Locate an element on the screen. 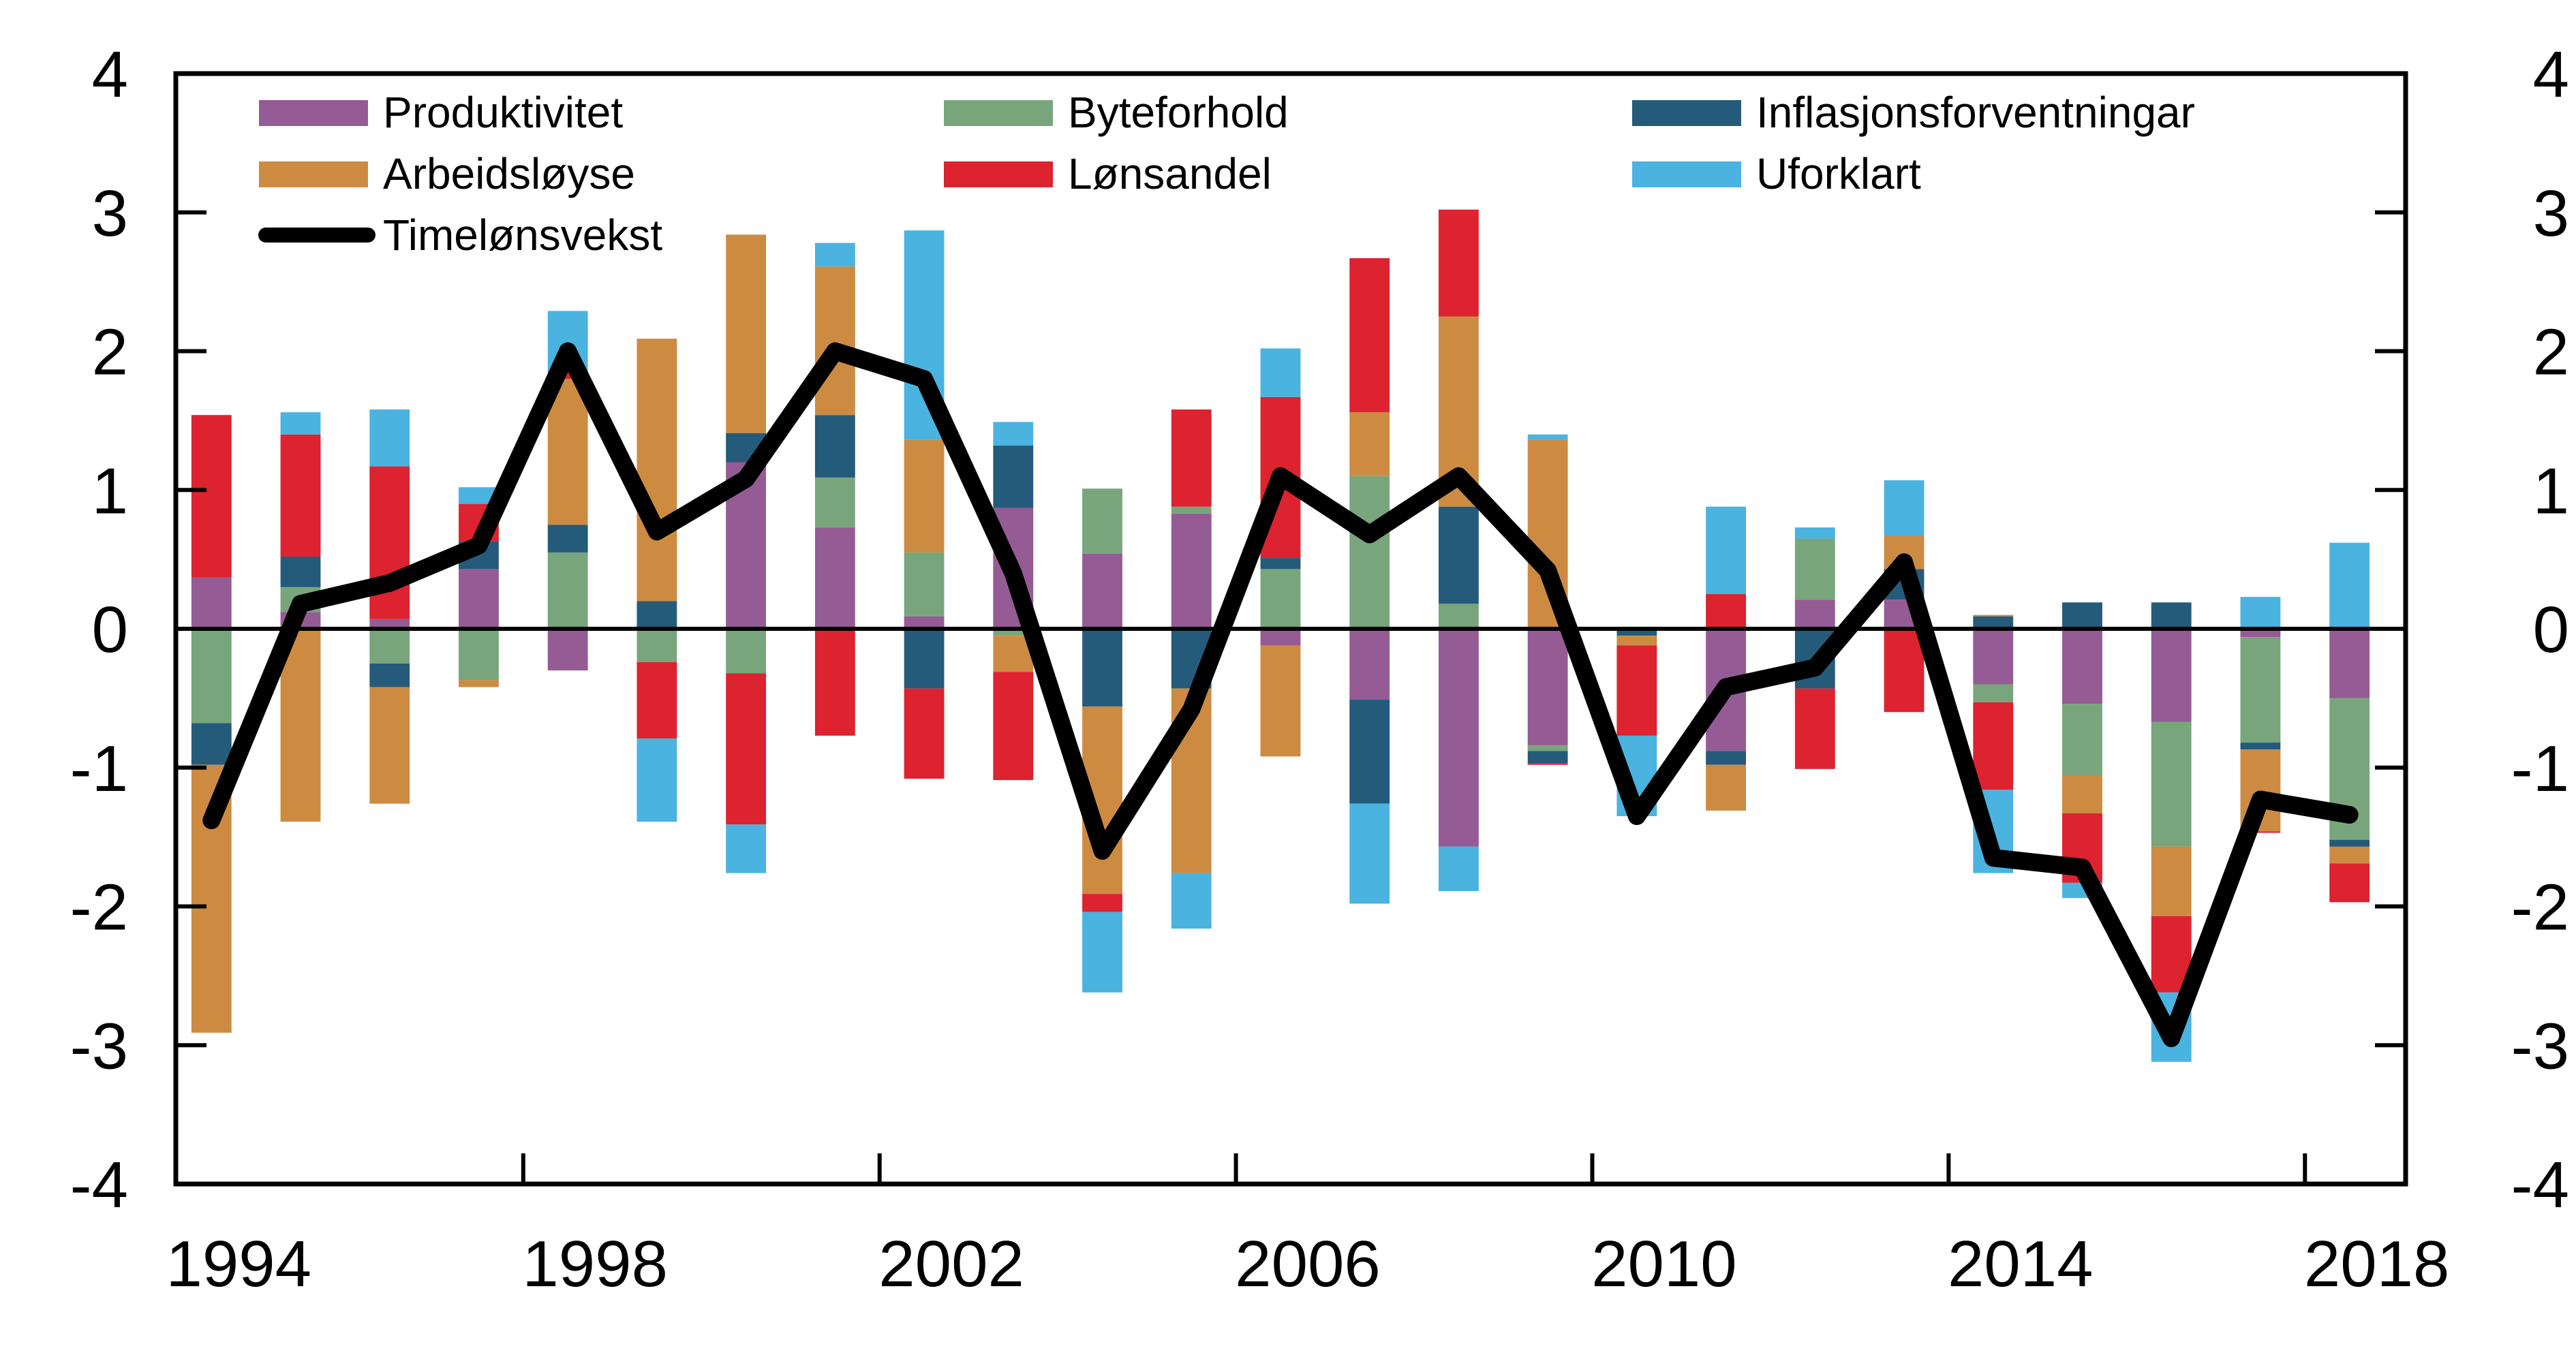 The width and height of the screenshot is (2576, 1355). bar-arbeidsloyse-1995 is located at coordinates (300, 725).